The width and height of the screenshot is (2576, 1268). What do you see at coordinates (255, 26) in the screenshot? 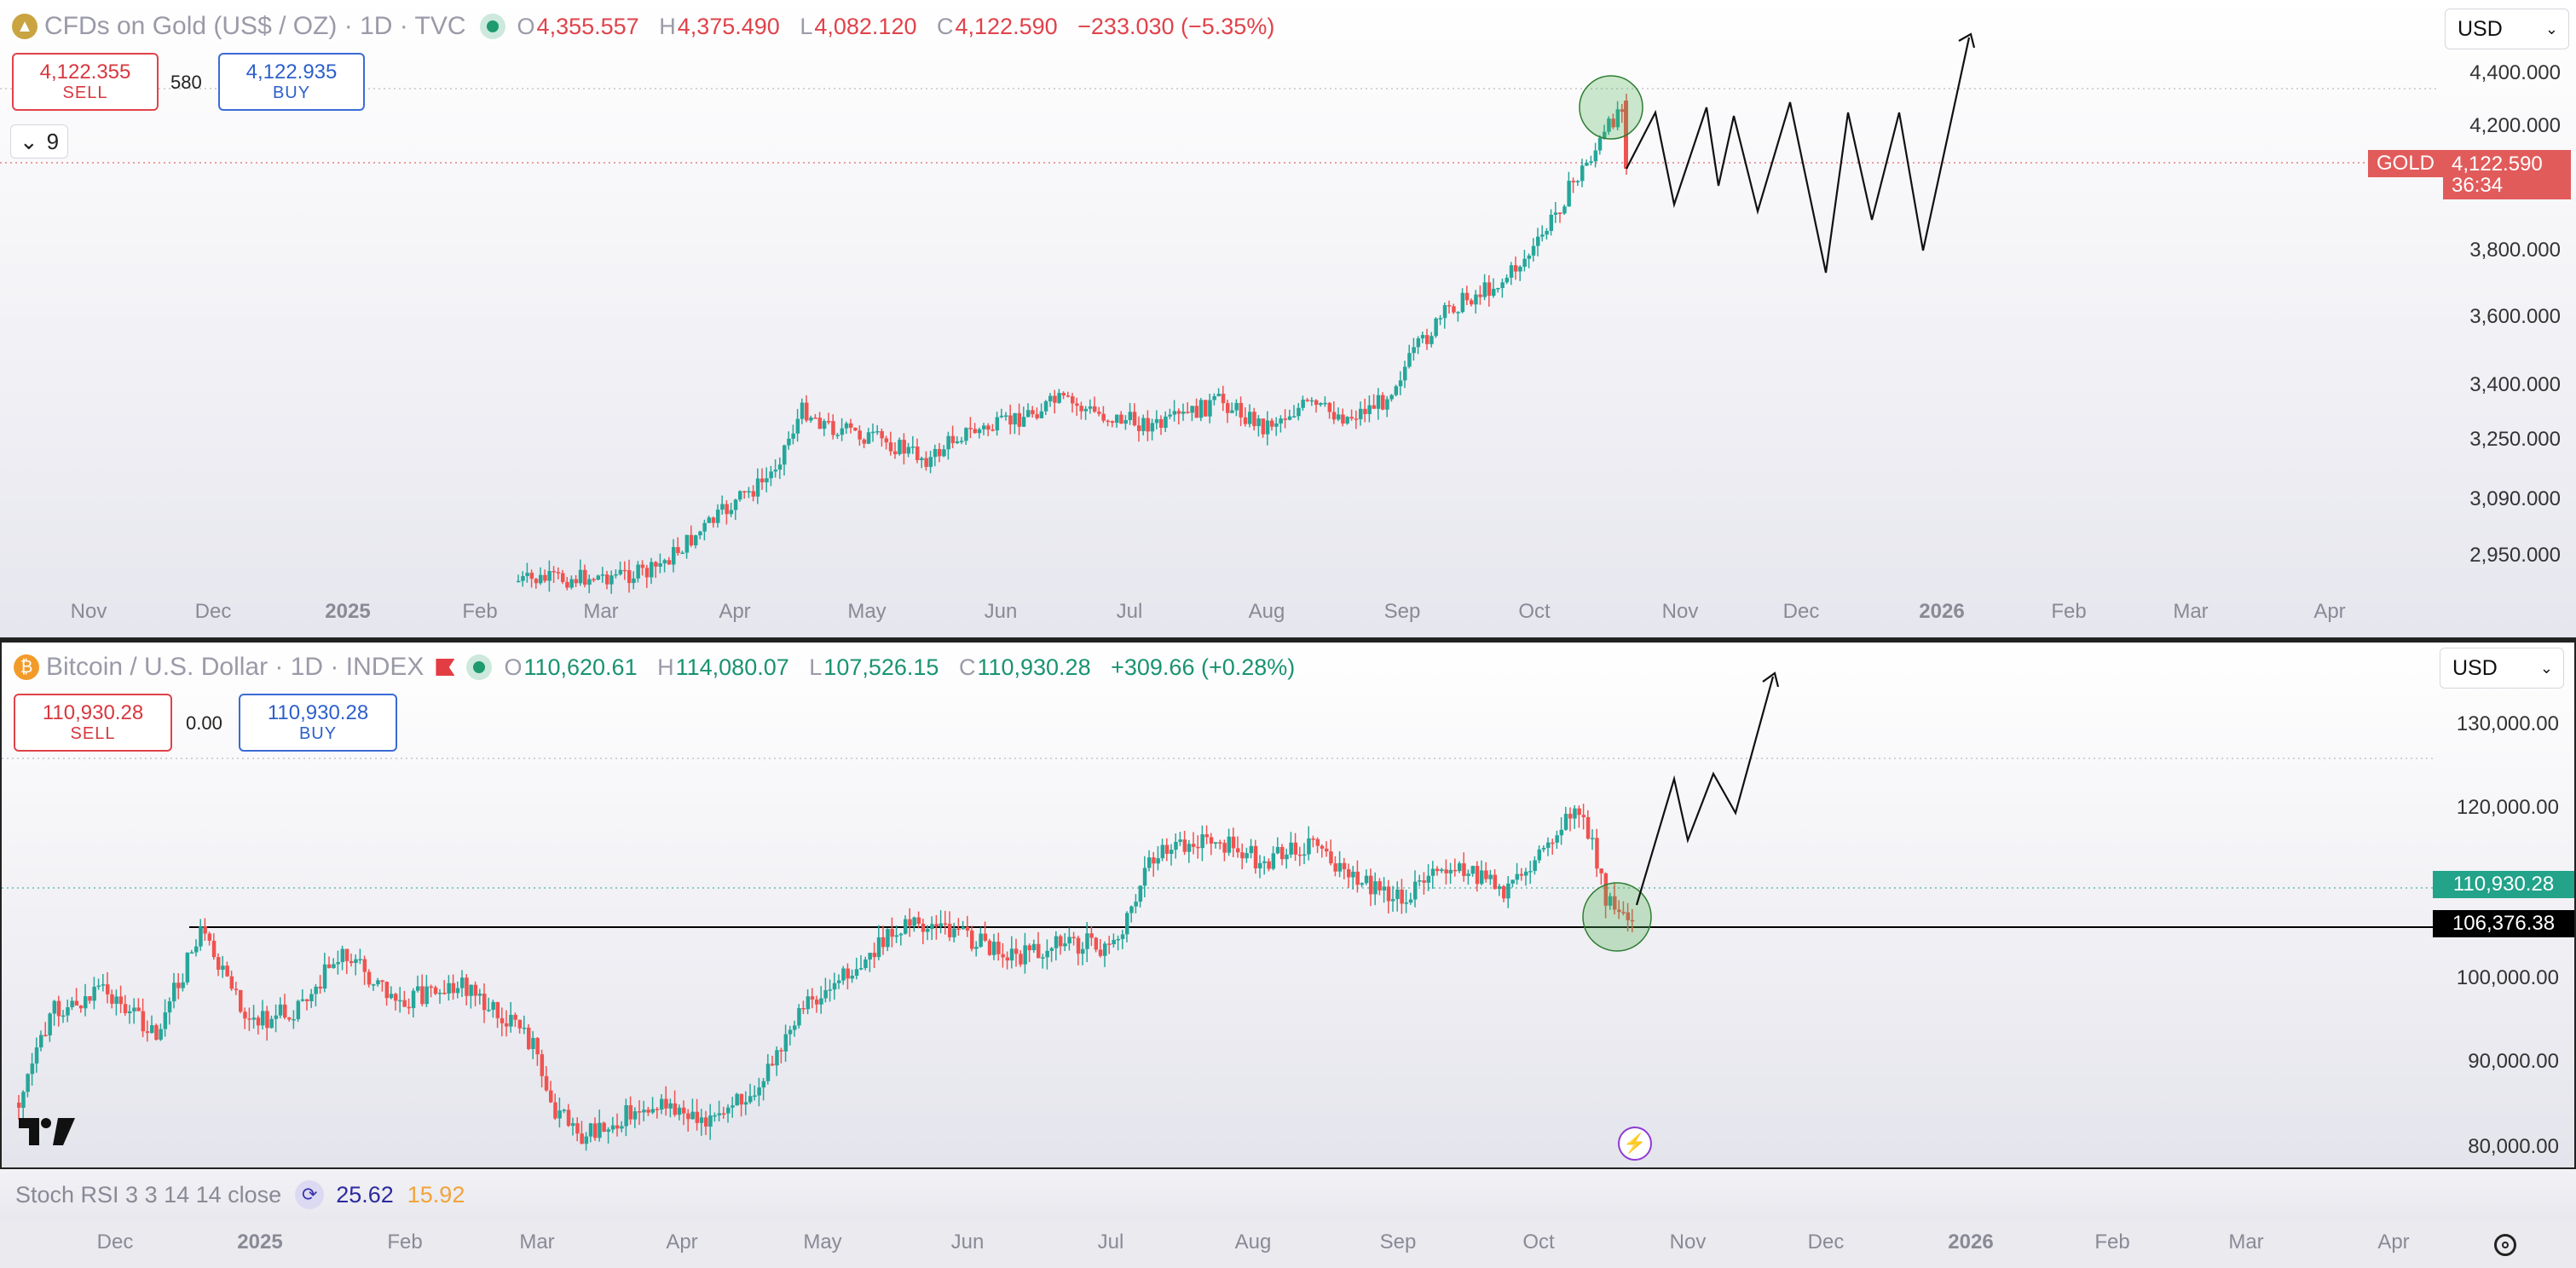
I see `gold-symbol-name: CFDs on Gold (US$ / OZ) · 1D · TVC` at bounding box center [255, 26].